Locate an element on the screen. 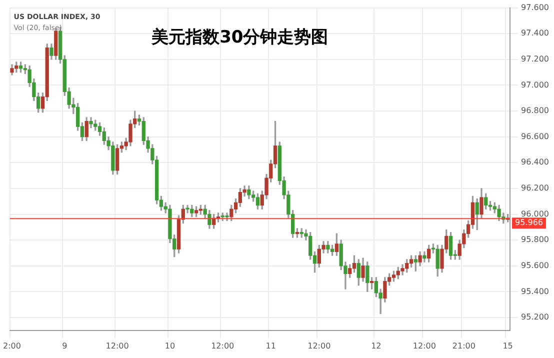 The image size is (554, 358). x-tick-label: 11 is located at coordinates (271, 345).